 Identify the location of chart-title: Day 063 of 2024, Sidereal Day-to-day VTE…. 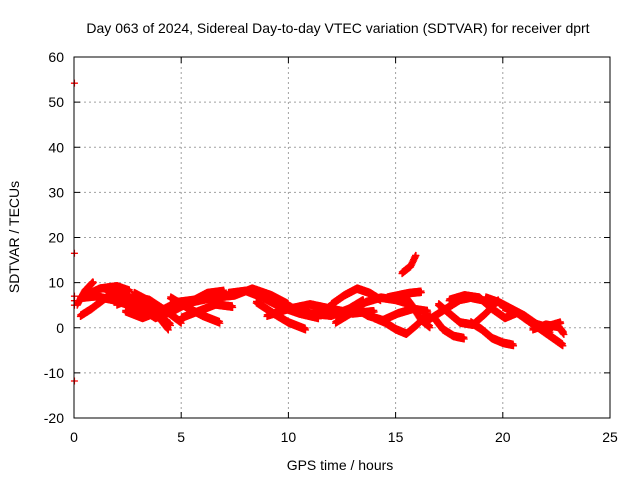
(337, 28).